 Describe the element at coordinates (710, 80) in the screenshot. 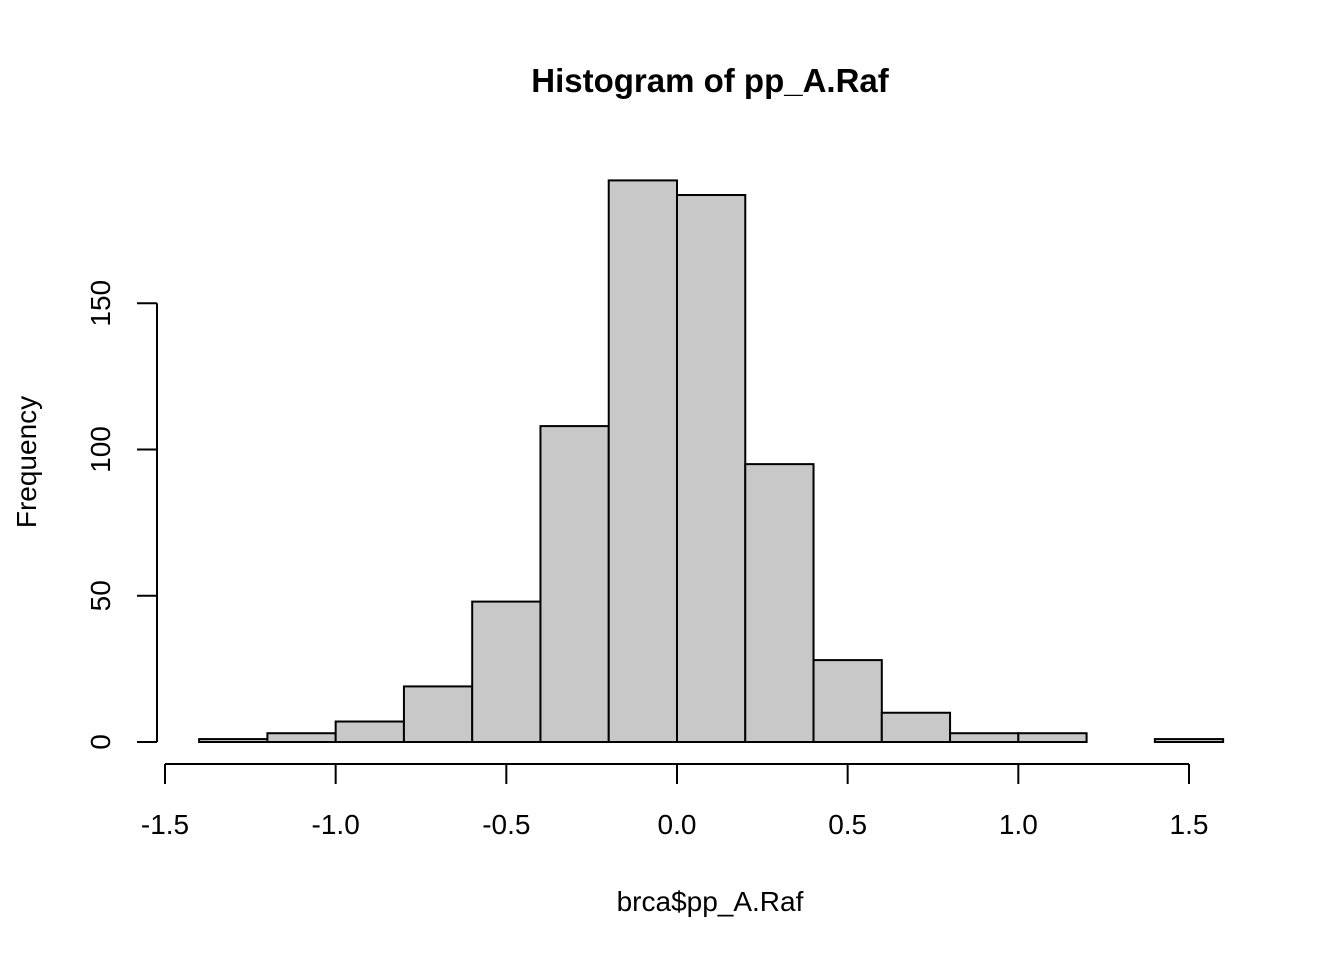

I see `chart-title: Histogram of pp_A.Raf` at that location.